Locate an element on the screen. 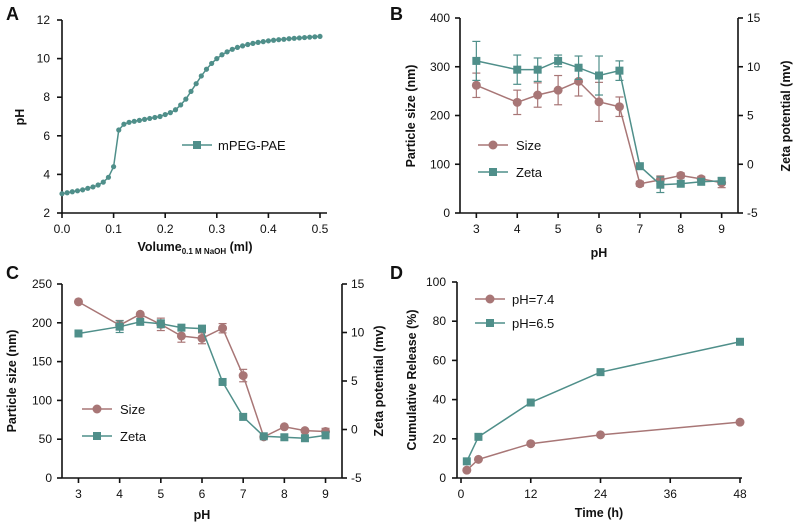 The height and width of the screenshot is (523, 800). panel-b-legend-zeta-marker is located at coordinates (493, 172).